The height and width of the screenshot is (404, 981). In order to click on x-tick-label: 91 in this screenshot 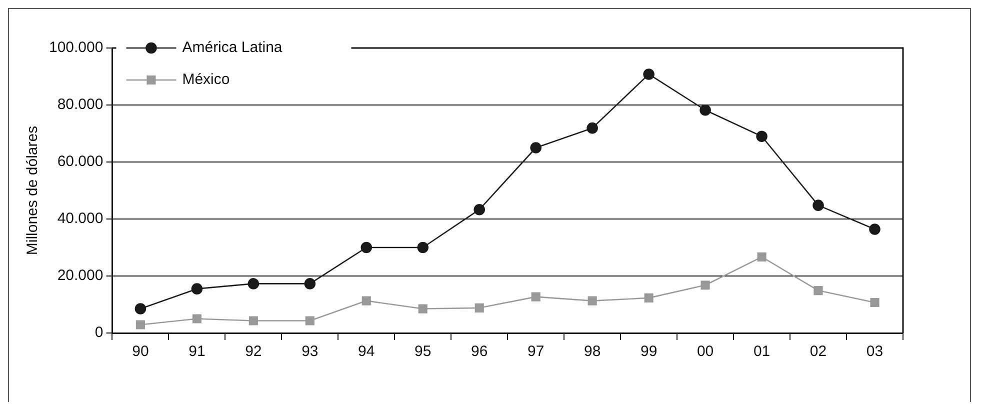, I will do `click(197, 351)`.